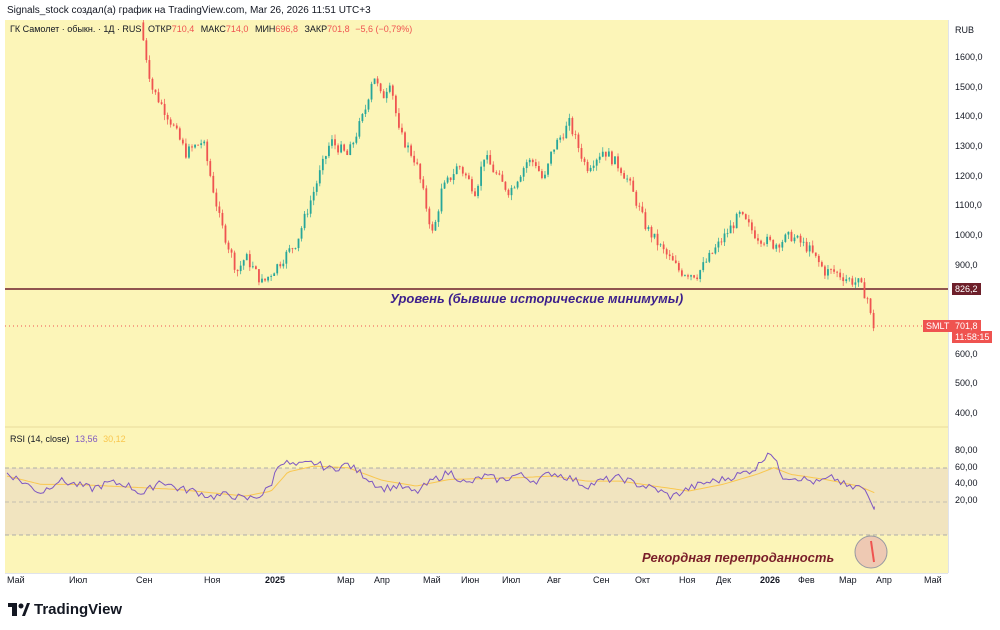 This screenshot has width=1000, height=630. Describe the element at coordinates (872, 551) in the screenshot. I see `oversold-rsi-tail` at that location.